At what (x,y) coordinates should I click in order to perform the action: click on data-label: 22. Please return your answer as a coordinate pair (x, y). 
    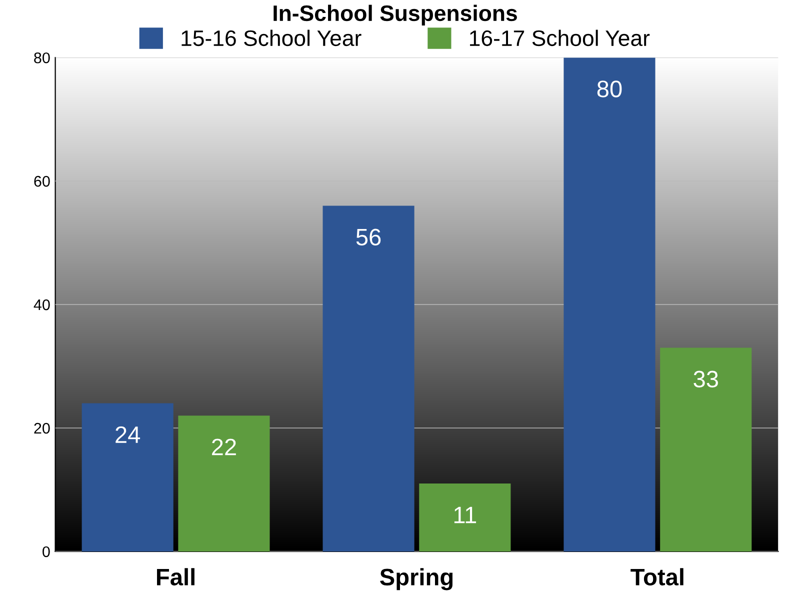
    Looking at the image, I should click on (224, 447).